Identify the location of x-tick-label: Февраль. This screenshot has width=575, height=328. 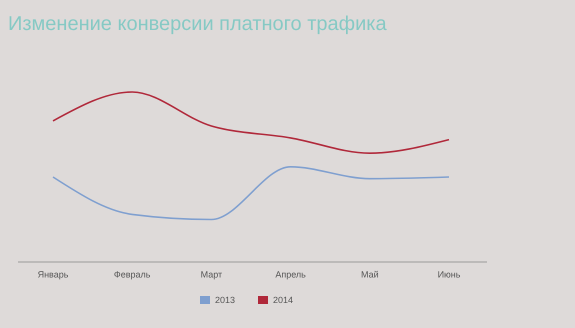
(132, 274).